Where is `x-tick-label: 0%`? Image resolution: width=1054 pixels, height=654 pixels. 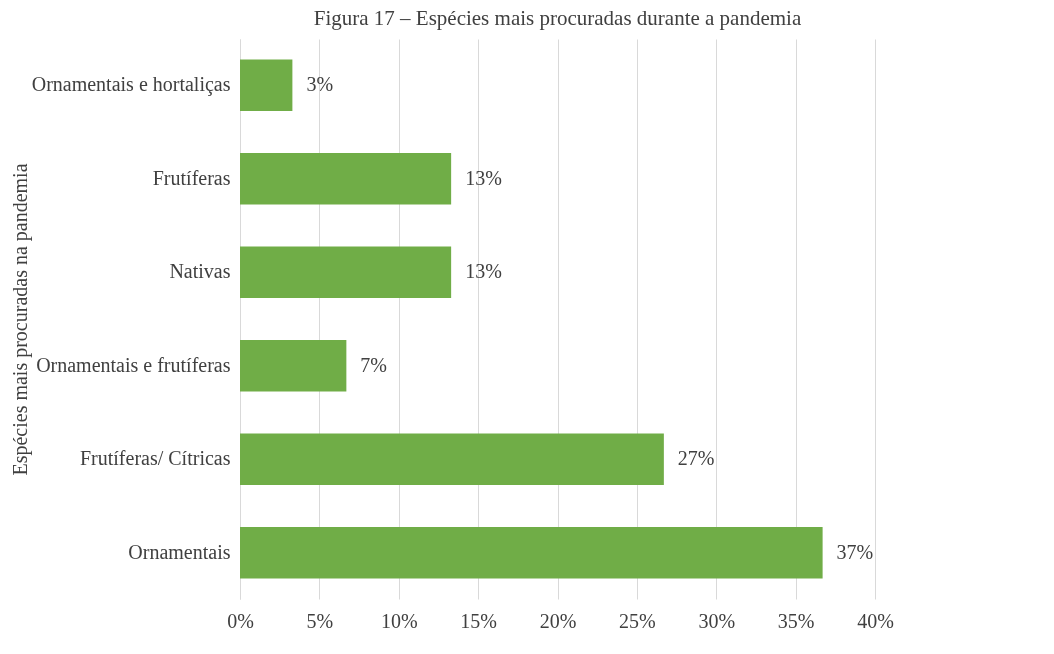 x-tick-label: 0% is located at coordinates (240, 620).